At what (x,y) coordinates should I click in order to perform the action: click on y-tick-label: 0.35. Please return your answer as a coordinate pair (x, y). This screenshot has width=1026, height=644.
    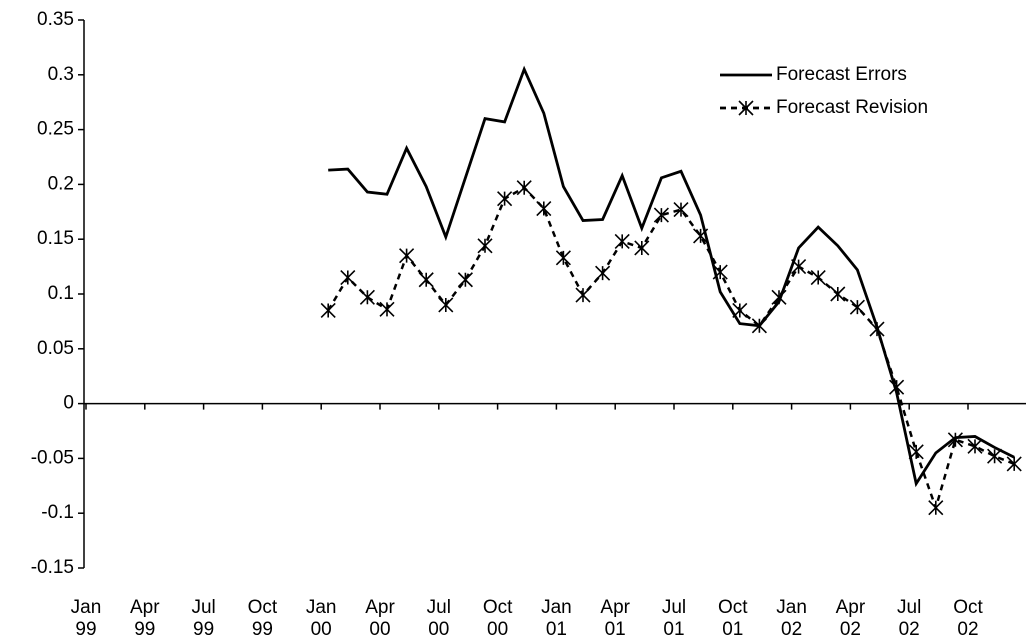
    Looking at the image, I should click on (55, 19).